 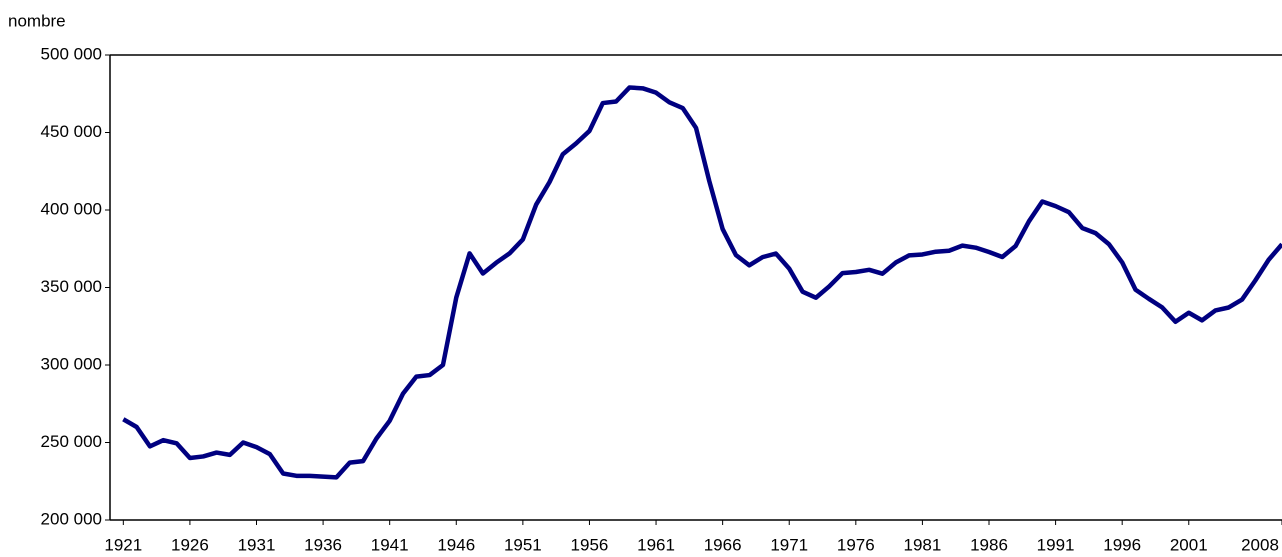 I want to click on x-tick-label: 2001, so click(x=1189, y=544).